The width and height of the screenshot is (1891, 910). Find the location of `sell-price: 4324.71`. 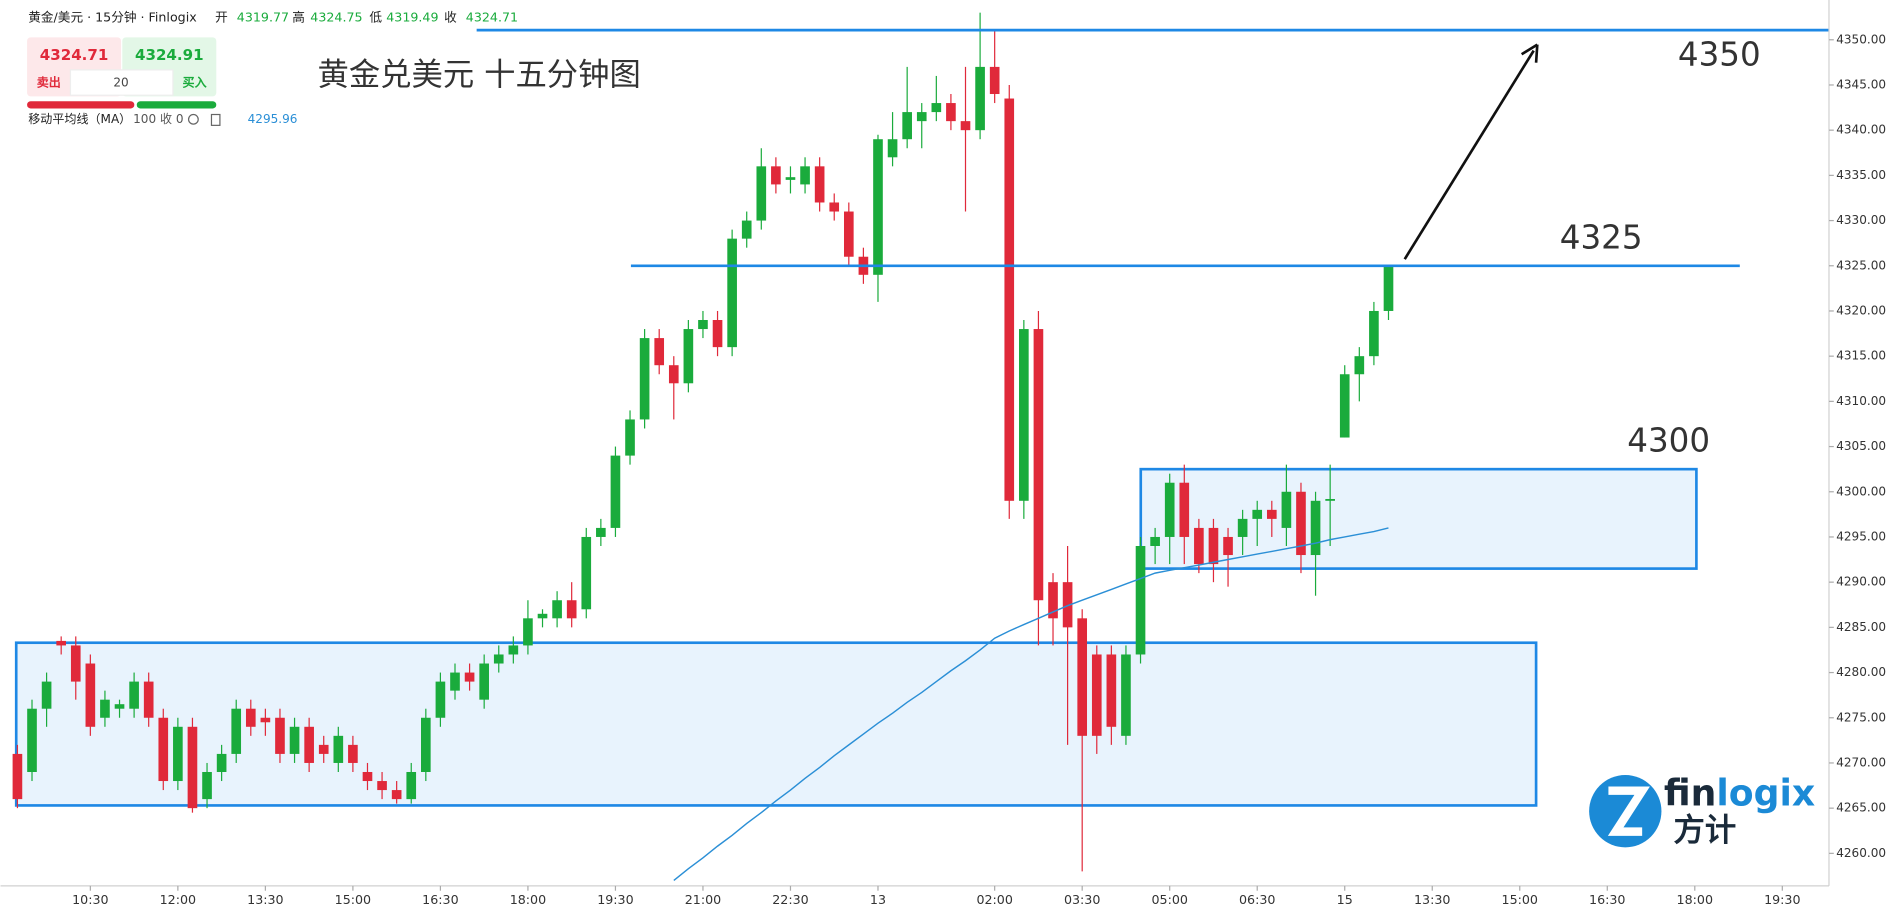

sell-price: 4324.71 is located at coordinates (74, 55).